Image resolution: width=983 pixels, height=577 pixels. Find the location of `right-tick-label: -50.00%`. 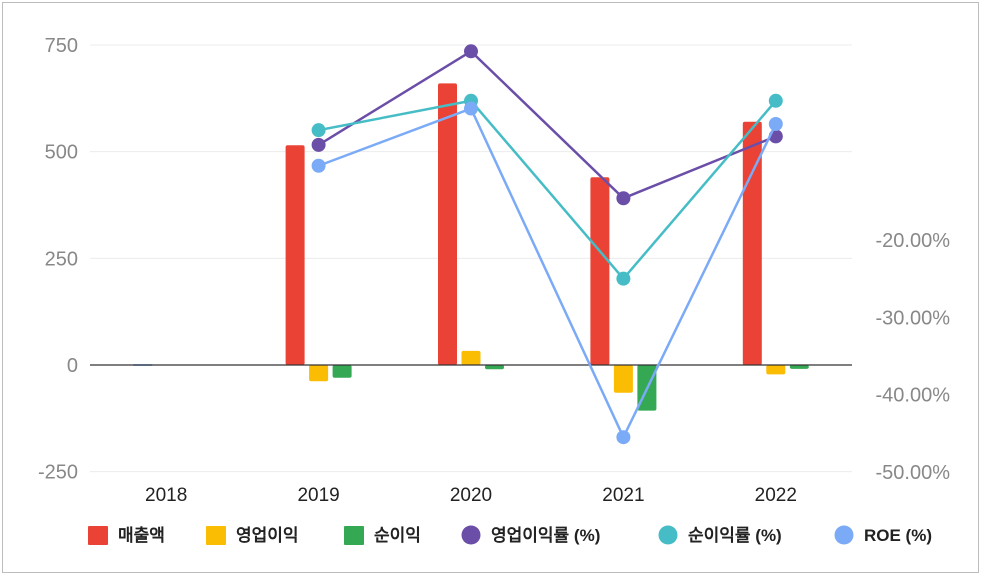

right-tick-label: -50.00% is located at coordinates (913, 473).